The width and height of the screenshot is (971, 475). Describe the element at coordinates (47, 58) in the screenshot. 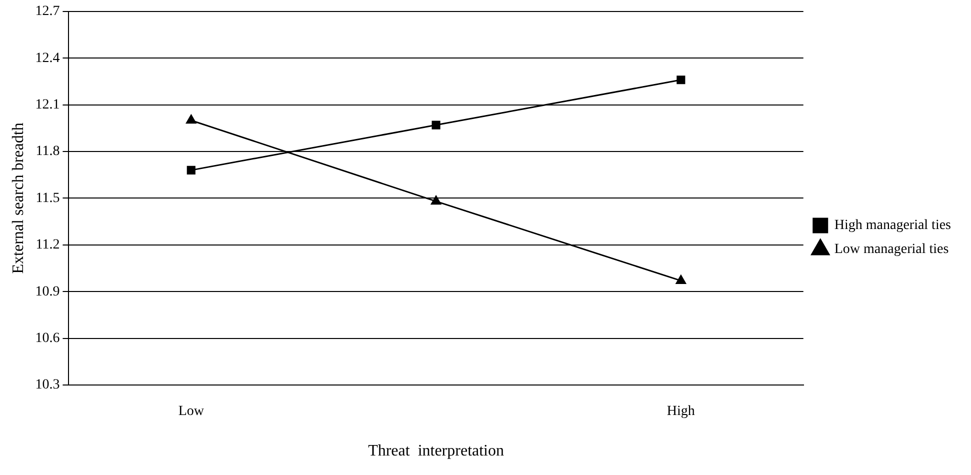

I see `y-tick-label: 12.4` at that location.